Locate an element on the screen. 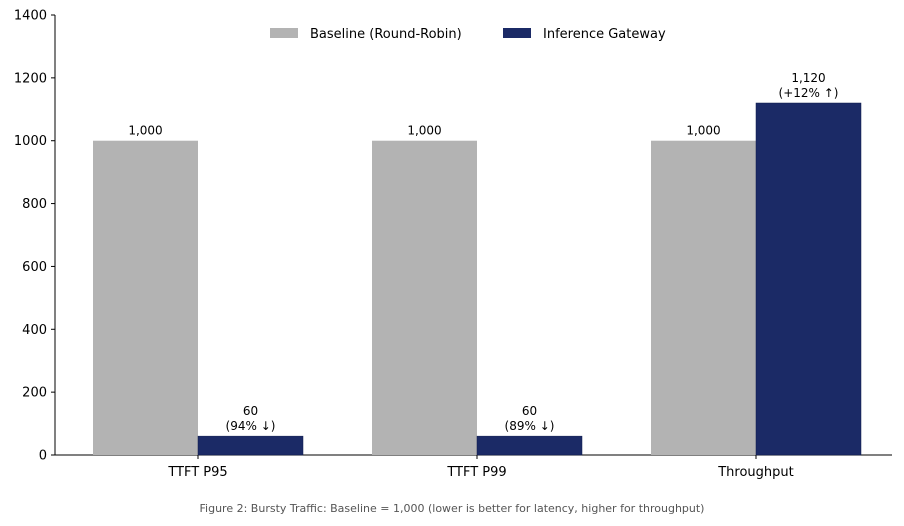 The image size is (904, 526). data-label: 1,120 is located at coordinates (808, 78).